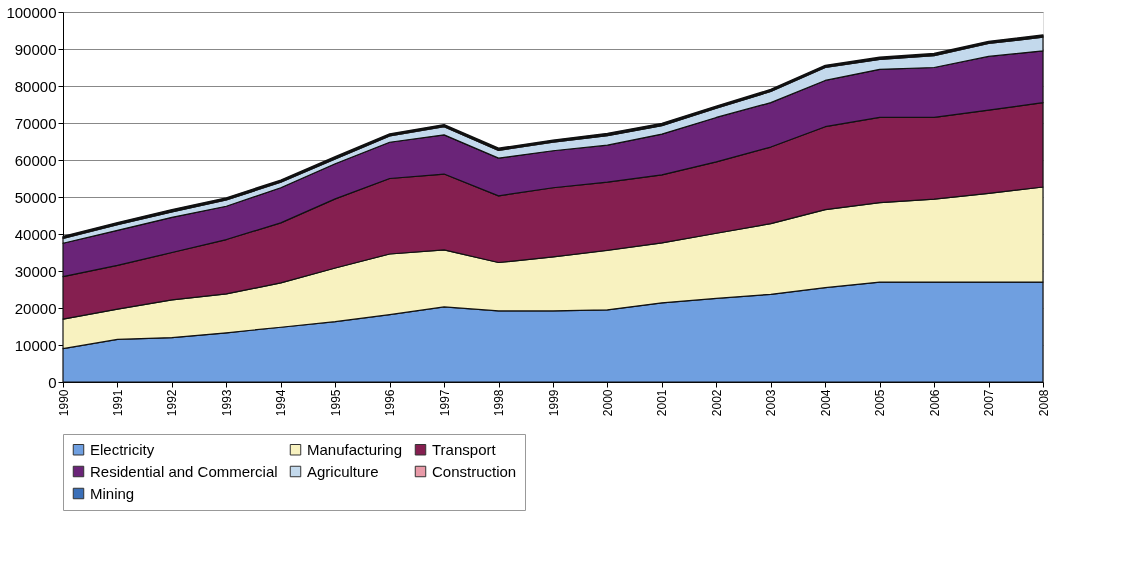  Describe the element at coordinates (662, 403) in the screenshot. I see `x-tick-label: 2001` at that location.